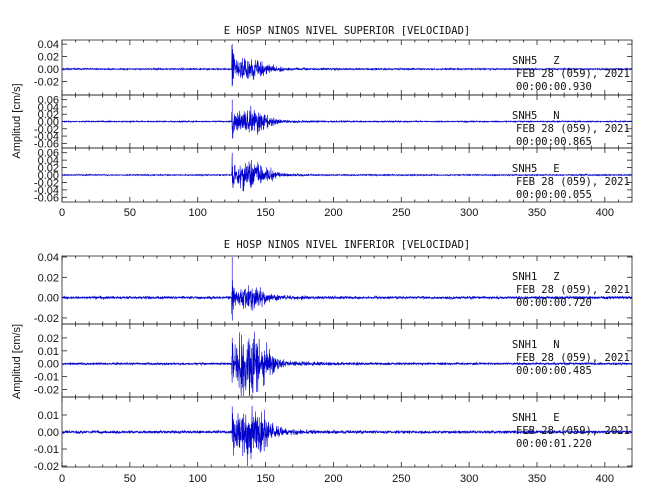  What do you see at coordinates (554, 195) in the screenshot?
I see `trace-start-time: 00:00:00.055` at bounding box center [554, 195].